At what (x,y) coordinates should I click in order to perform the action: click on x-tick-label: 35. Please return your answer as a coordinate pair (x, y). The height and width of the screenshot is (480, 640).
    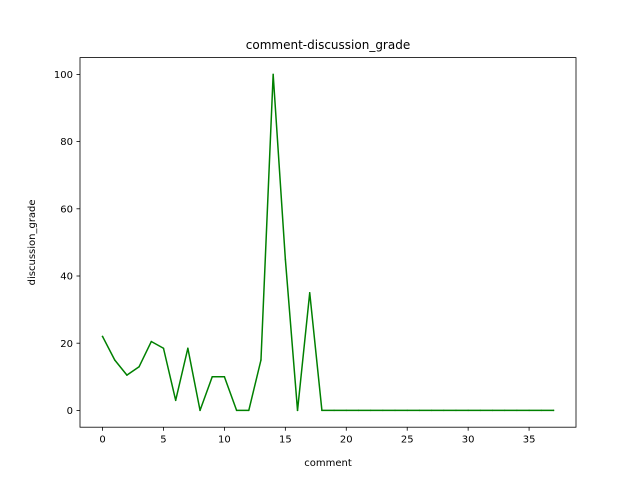
    Looking at the image, I should click on (529, 440).